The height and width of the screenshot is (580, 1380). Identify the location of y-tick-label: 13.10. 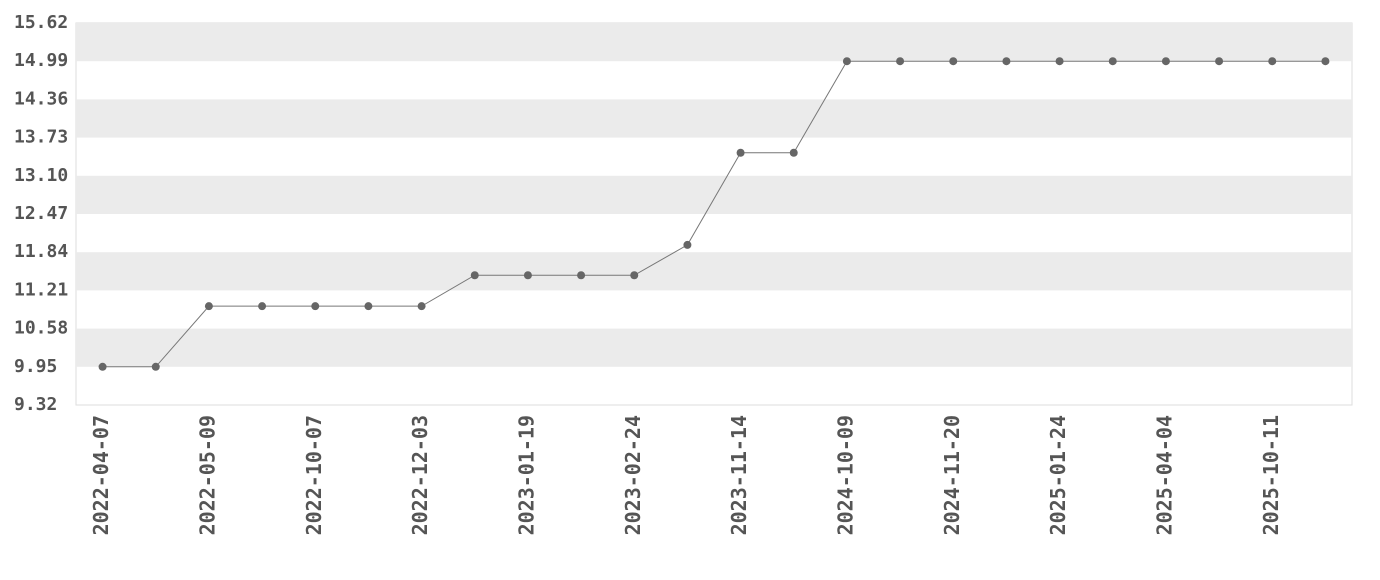
(41, 175).